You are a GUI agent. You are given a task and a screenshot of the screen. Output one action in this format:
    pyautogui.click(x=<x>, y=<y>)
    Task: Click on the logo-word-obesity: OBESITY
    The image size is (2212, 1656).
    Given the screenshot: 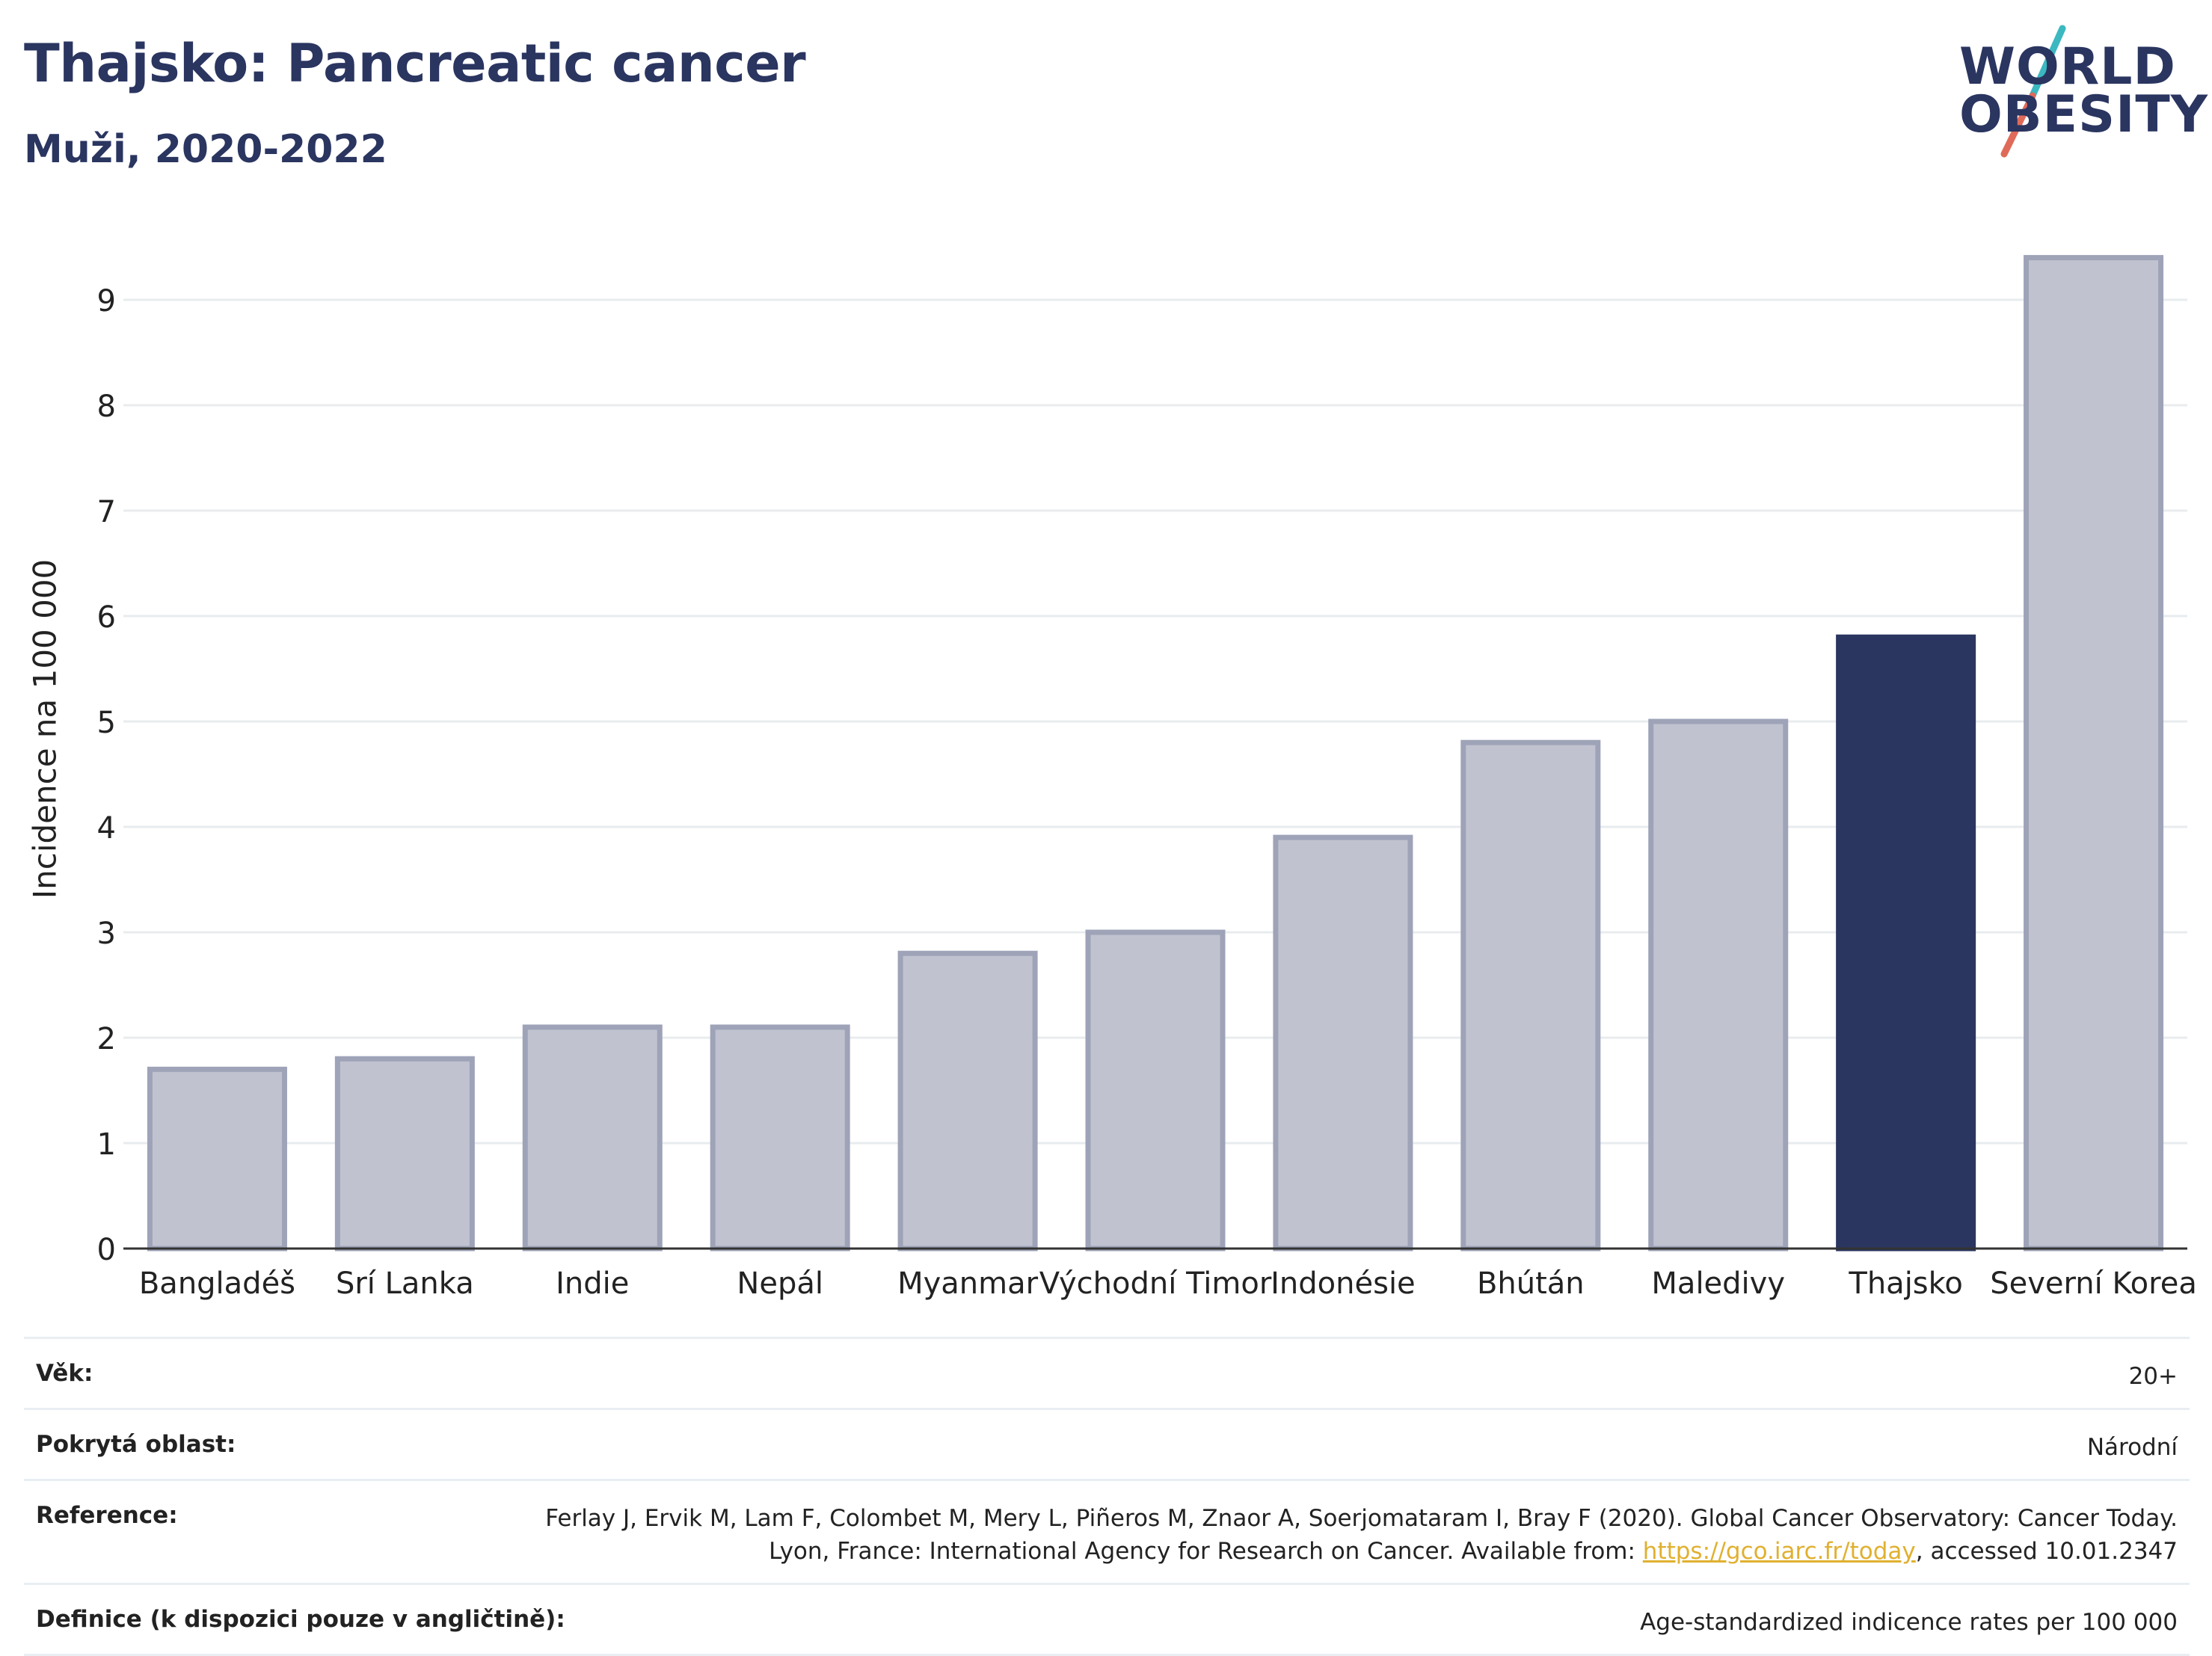 What is the action you would take?
    pyautogui.click(x=2083, y=114)
    